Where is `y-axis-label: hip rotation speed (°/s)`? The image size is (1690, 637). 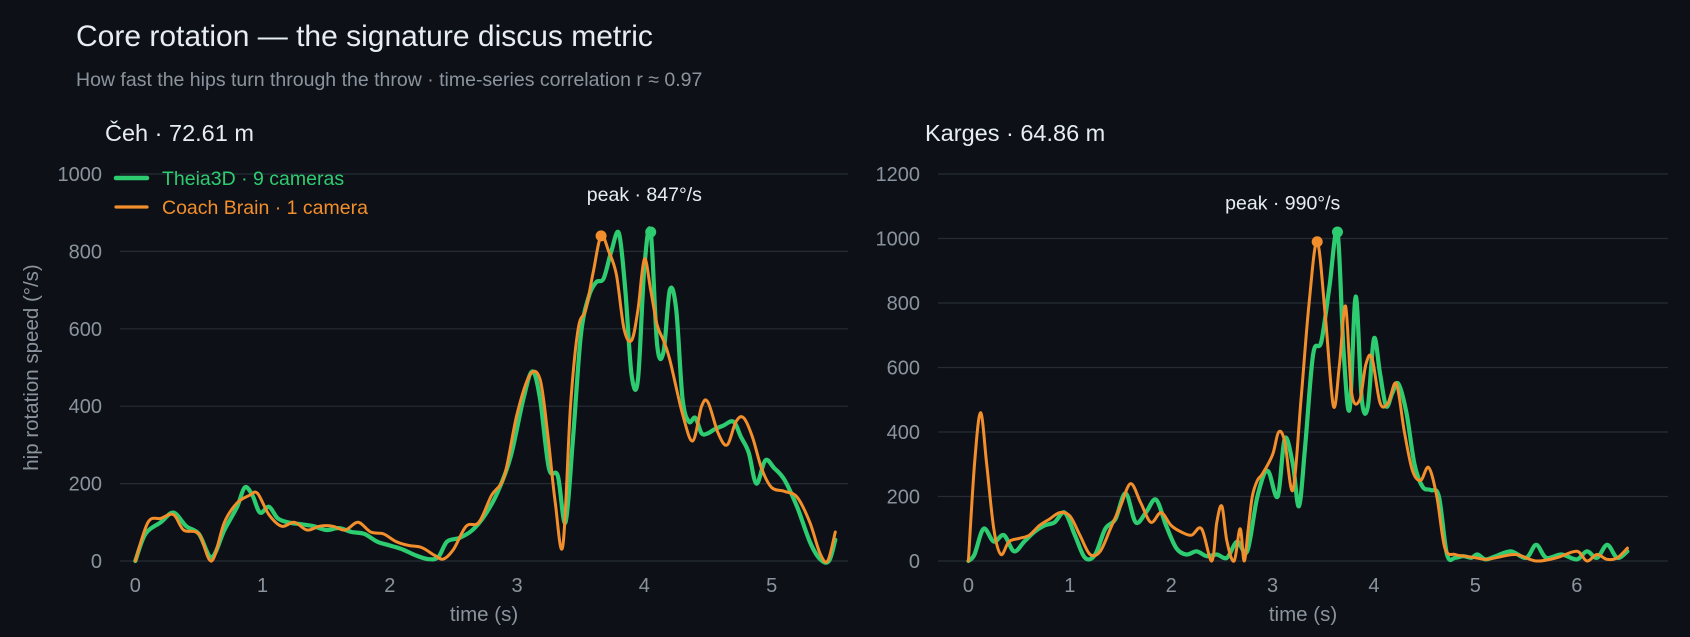 y-axis-label: hip rotation speed (°/s) is located at coordinates (31, 367).